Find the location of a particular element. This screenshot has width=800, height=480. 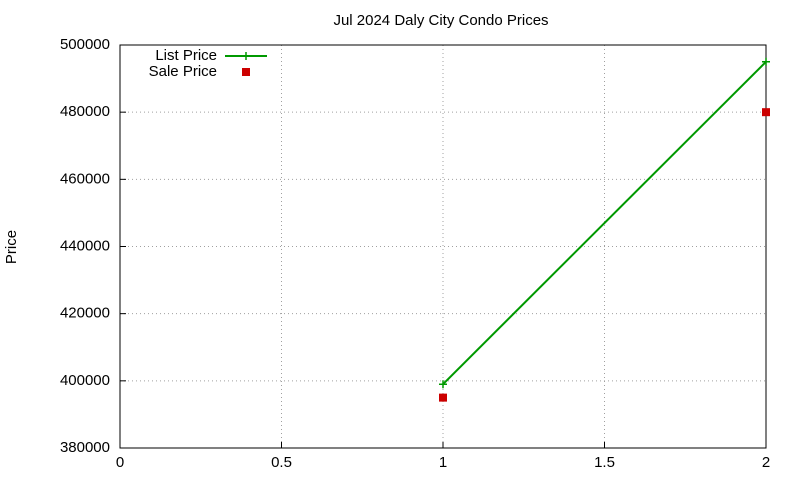

y-tick-label: 400000 is located at coordinates (85, 380).